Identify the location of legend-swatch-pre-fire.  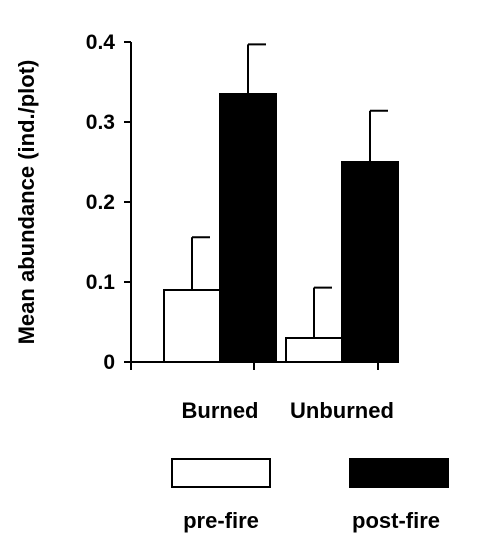
(221, 473).